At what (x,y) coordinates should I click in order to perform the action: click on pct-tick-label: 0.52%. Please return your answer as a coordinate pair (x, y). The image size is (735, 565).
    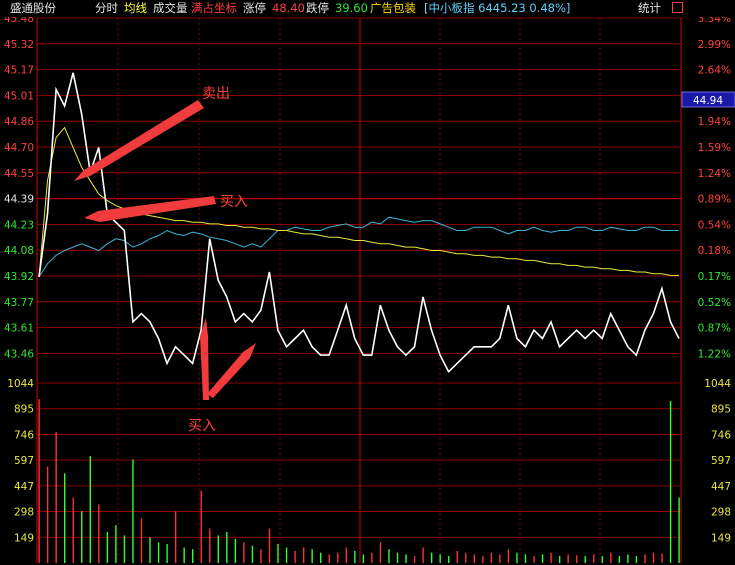
    Looking at the image, I should click on (714, 303).